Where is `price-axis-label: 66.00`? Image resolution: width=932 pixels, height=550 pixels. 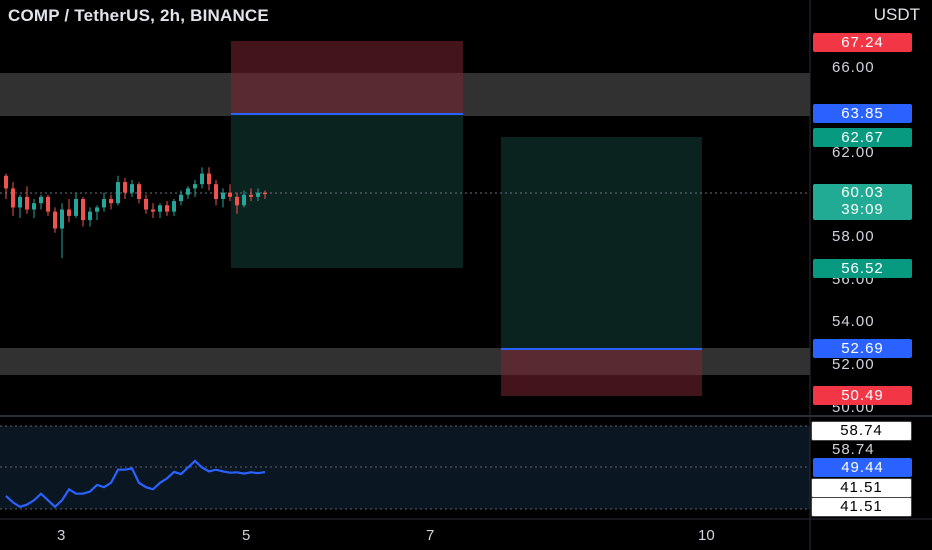
price-axis-label: 66.00 is located at coordinates (853, 67).